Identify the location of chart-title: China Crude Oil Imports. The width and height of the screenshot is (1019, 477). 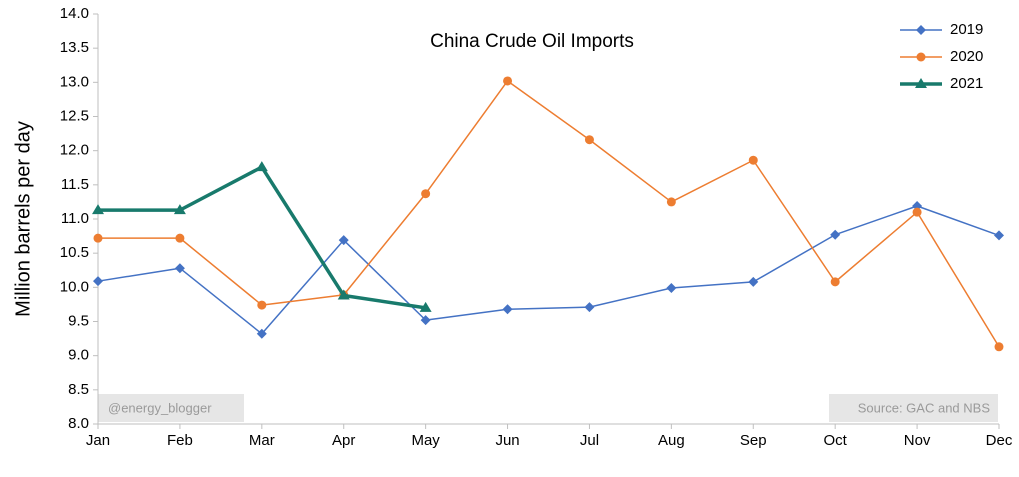
(532, 41).